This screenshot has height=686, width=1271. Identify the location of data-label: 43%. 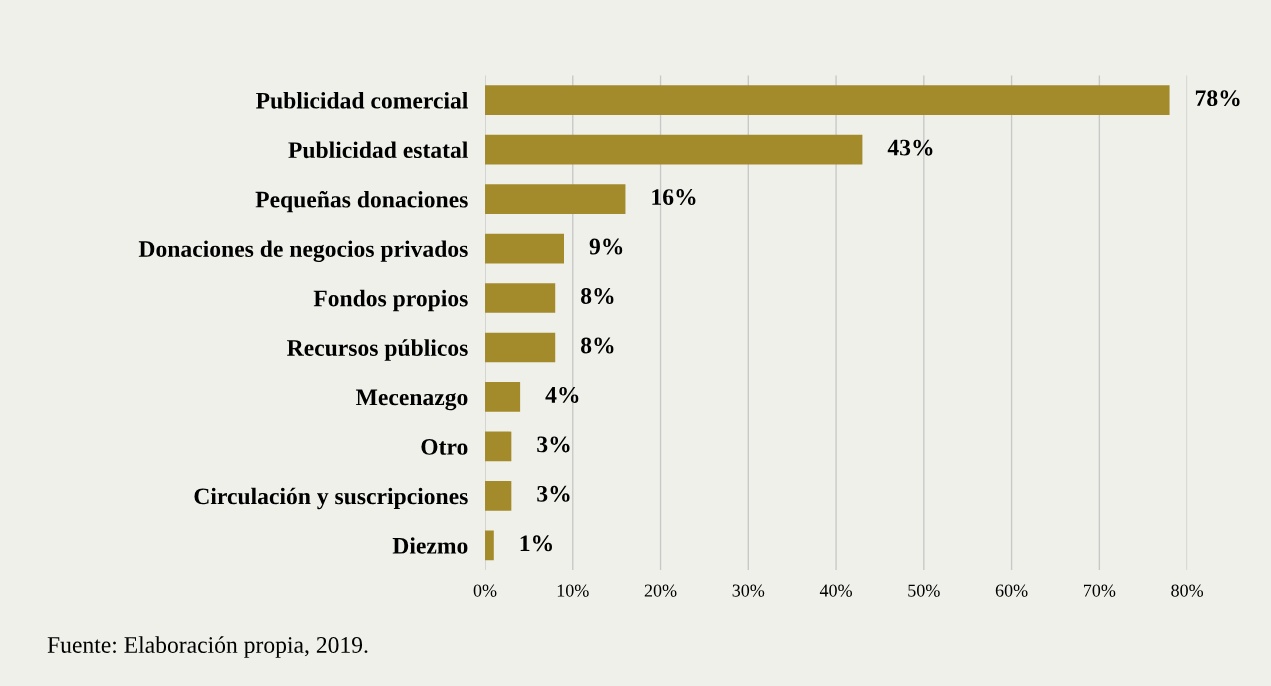
(910, 147).